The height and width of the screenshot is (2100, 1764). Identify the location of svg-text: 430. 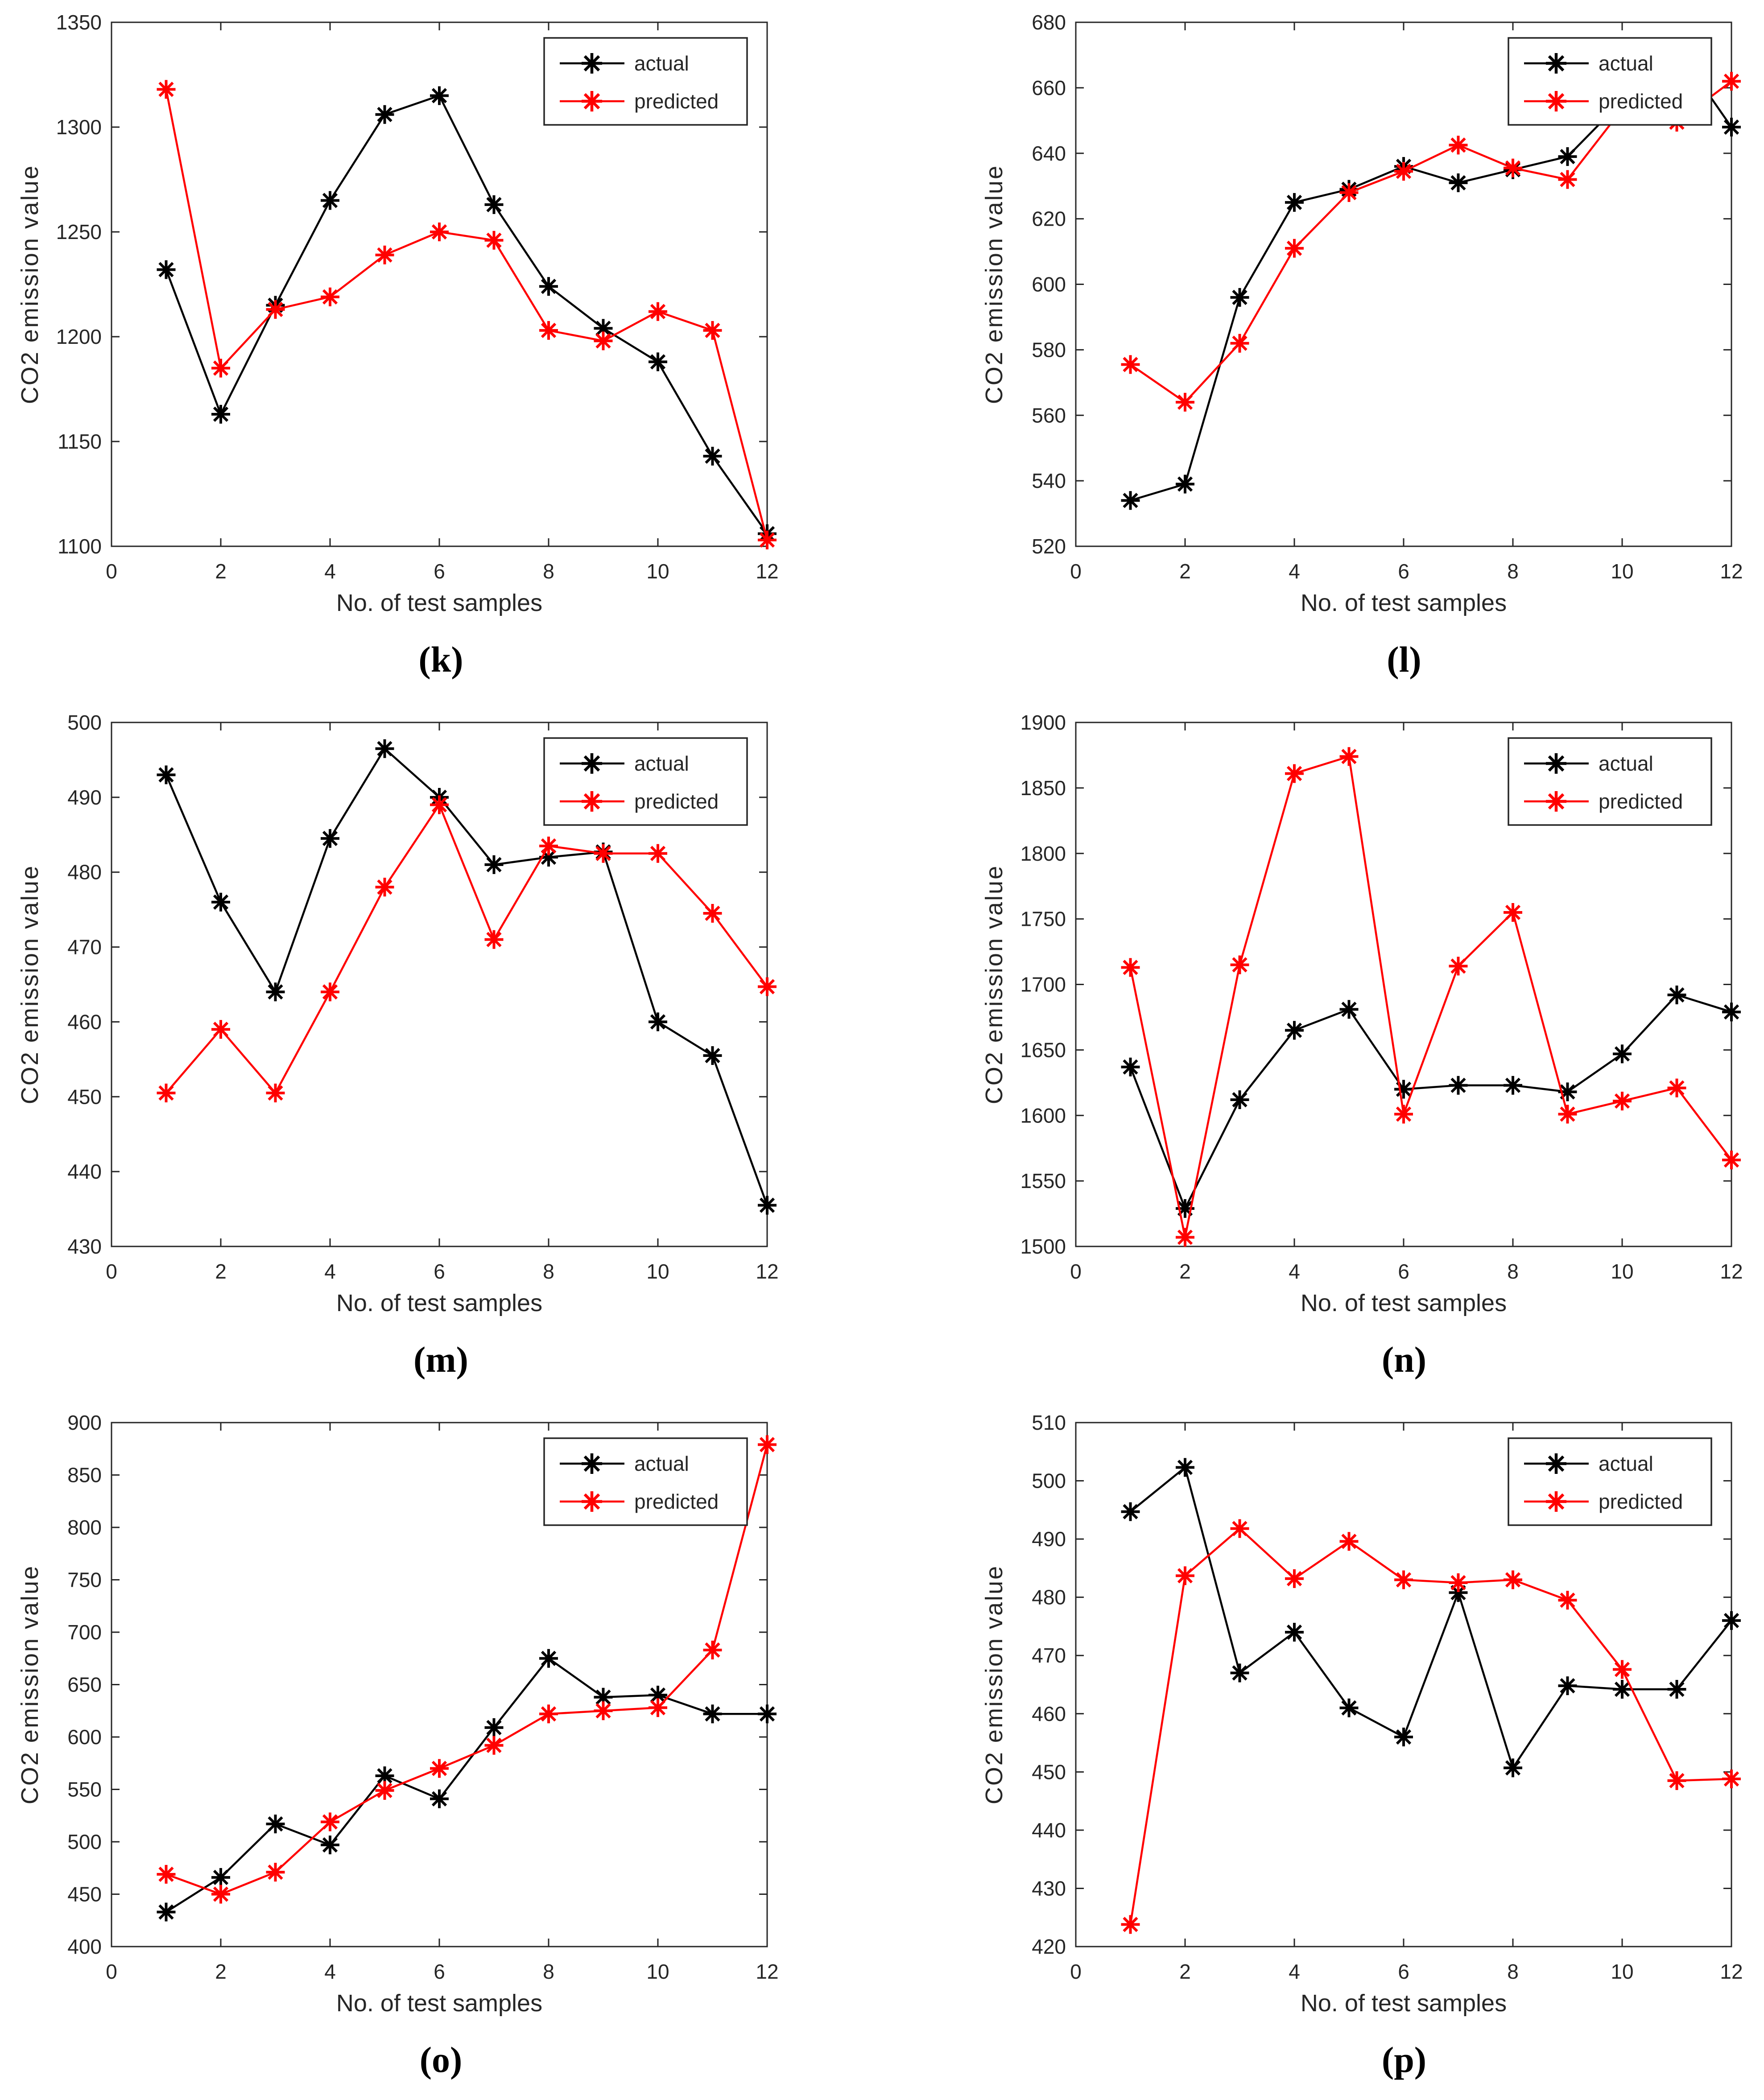
(84, 1247).